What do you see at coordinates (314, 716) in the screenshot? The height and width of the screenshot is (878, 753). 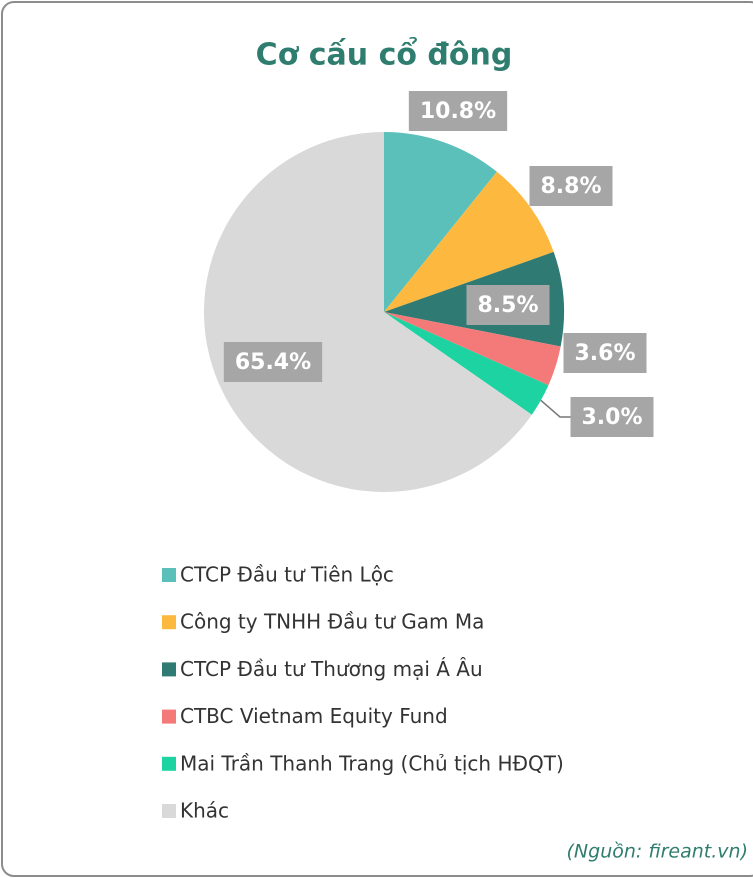 I see `legend-label: CTBC Vietnam Equity Fund` at bounding box center [314, 716].